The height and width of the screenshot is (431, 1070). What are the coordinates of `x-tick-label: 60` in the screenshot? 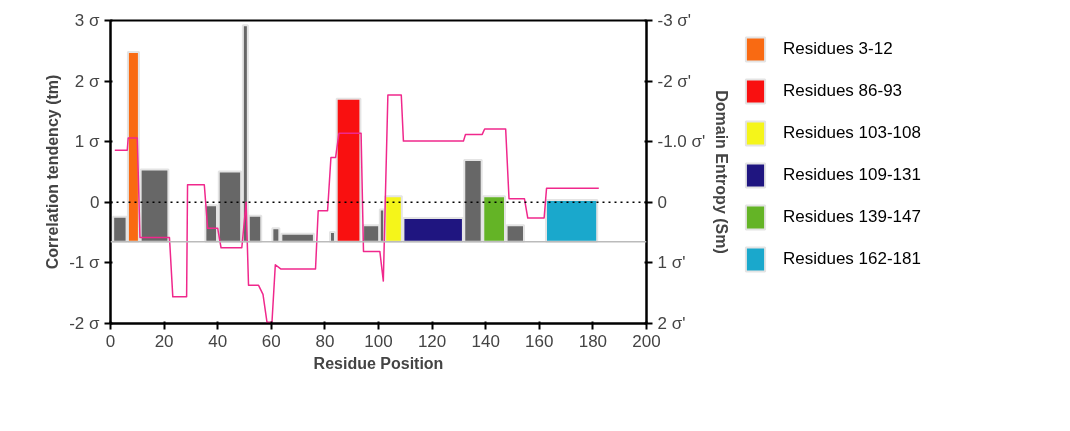 It's located at (271, 341).